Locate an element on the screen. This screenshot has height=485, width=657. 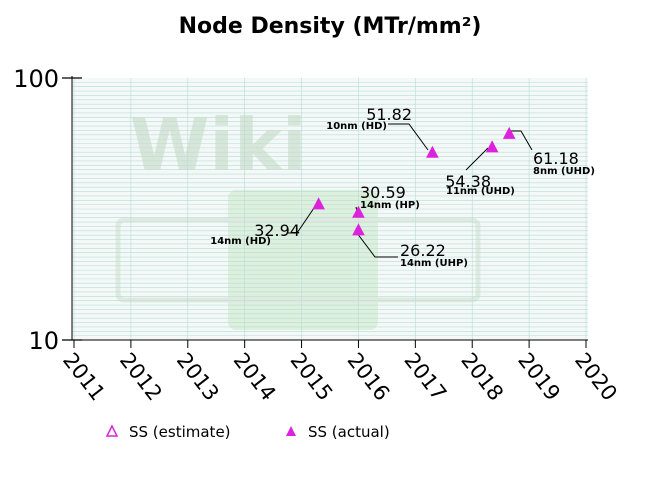
value-label: 61.18 is located at coordinates (556, 158).